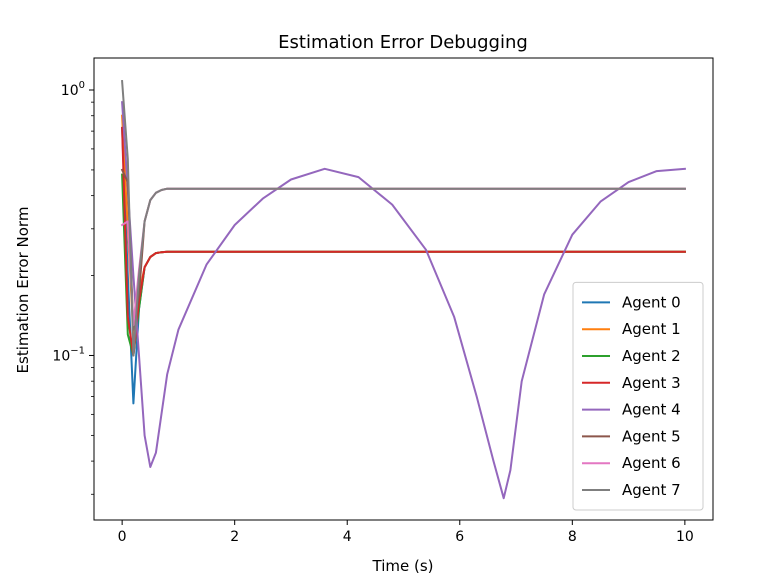 The width and height of the screenshot is (772, 577). What do you see at coordinates (651, 463) in the screenshot?
I see `legend-label-agent-6: Agent 6` at bounding box center [651, 463].